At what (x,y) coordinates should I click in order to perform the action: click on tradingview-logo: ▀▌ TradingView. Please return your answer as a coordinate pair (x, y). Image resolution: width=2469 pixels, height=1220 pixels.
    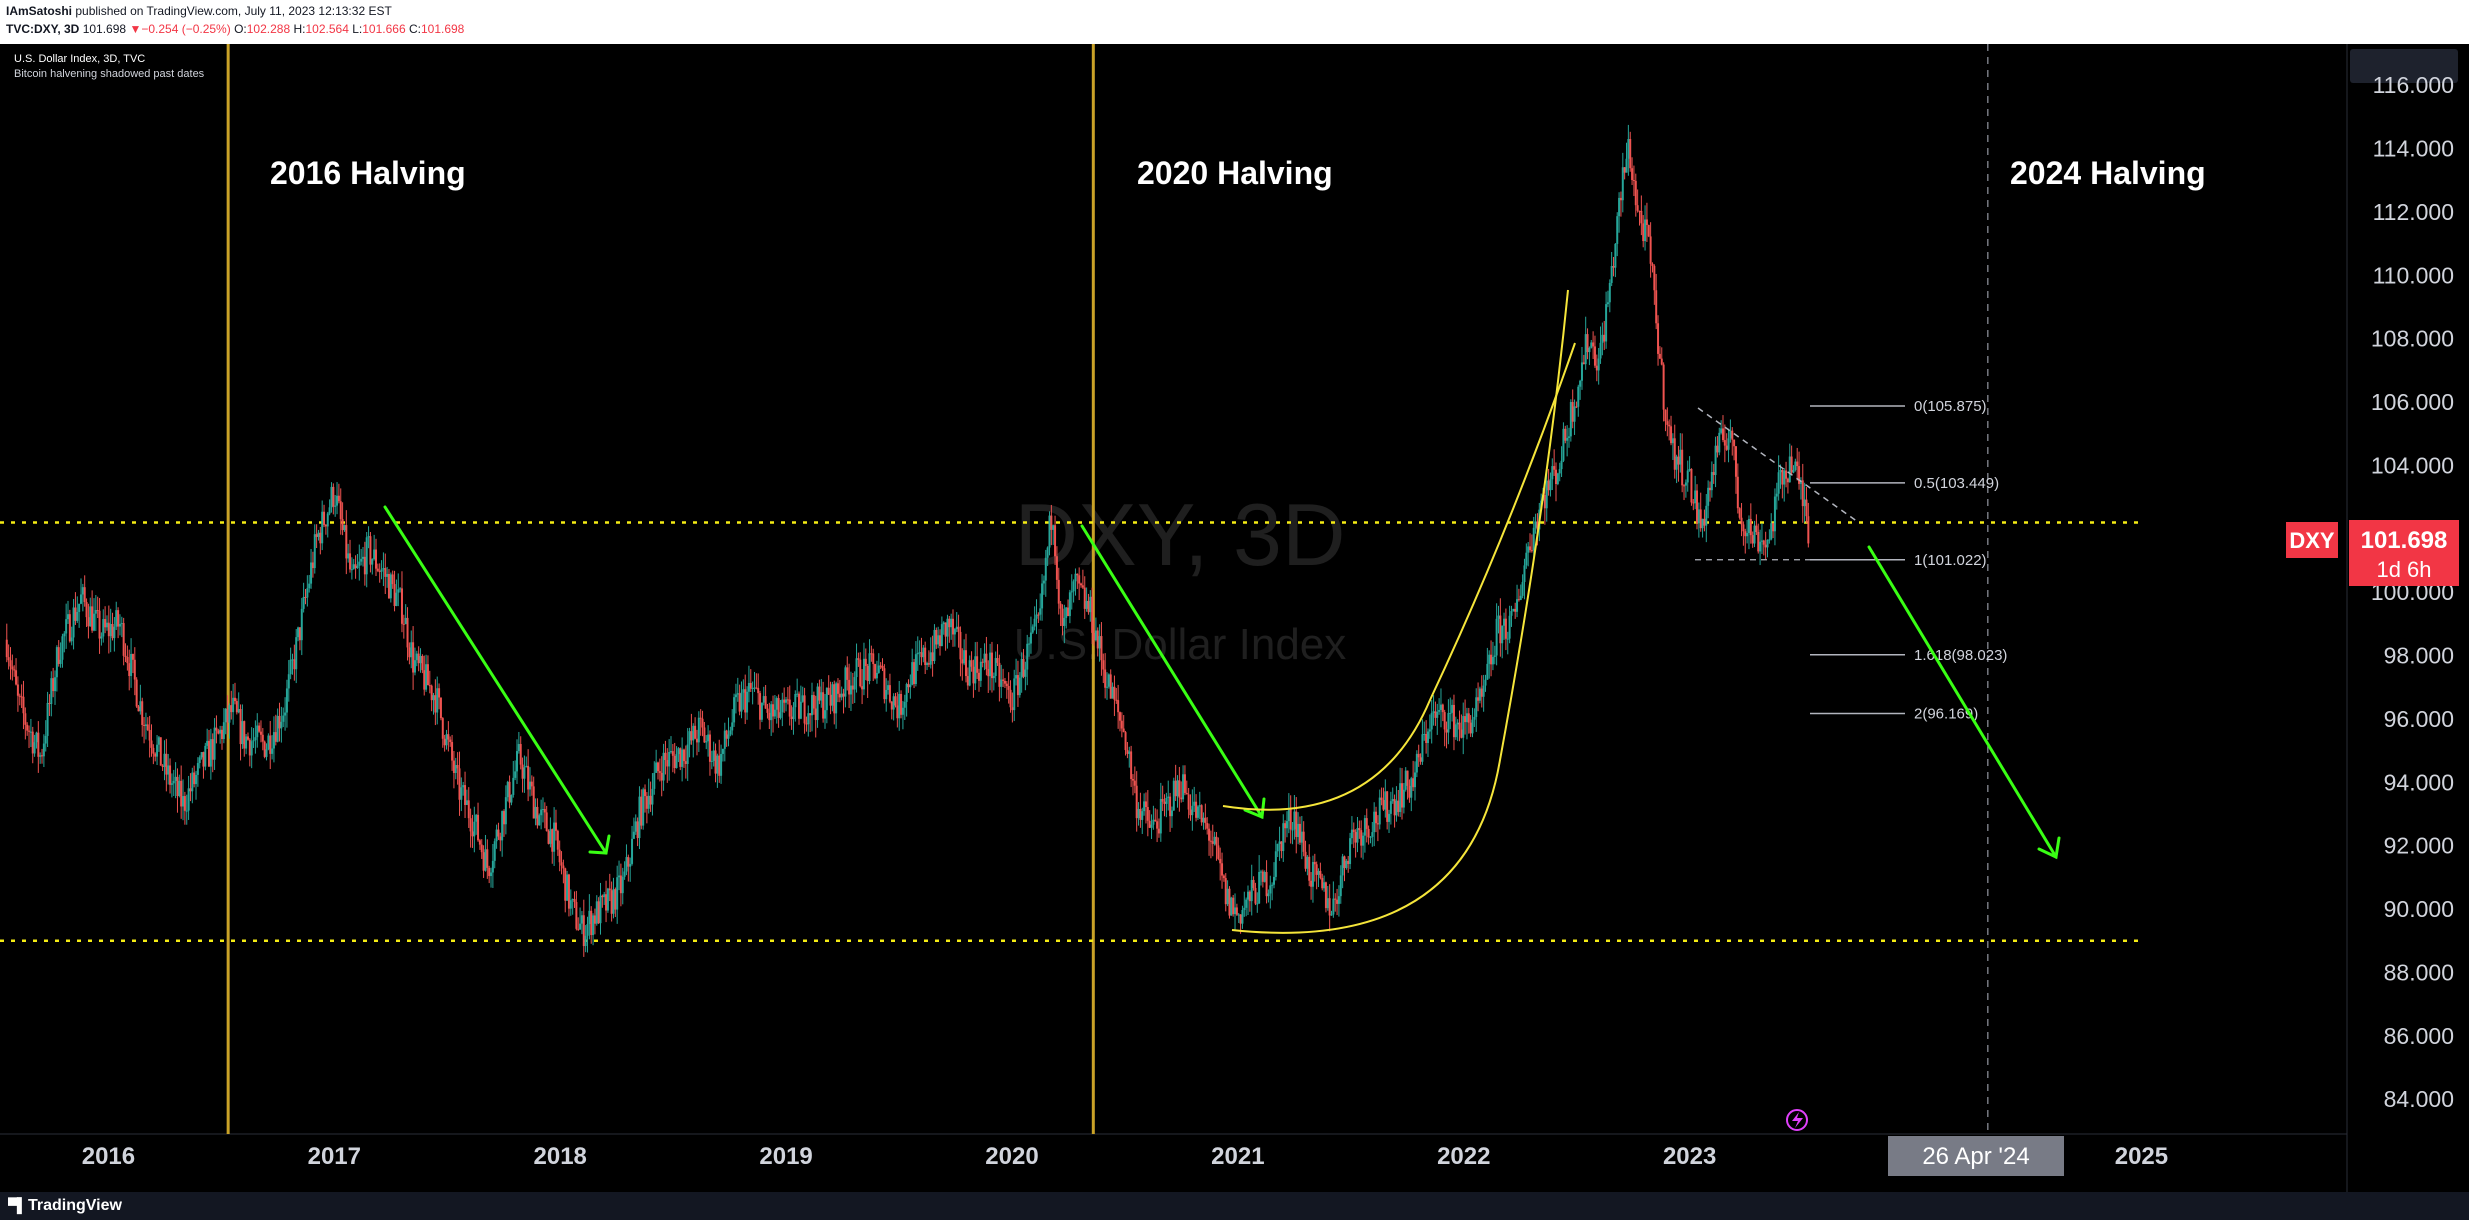
    Looking at the image, I should click on (65, 1206).